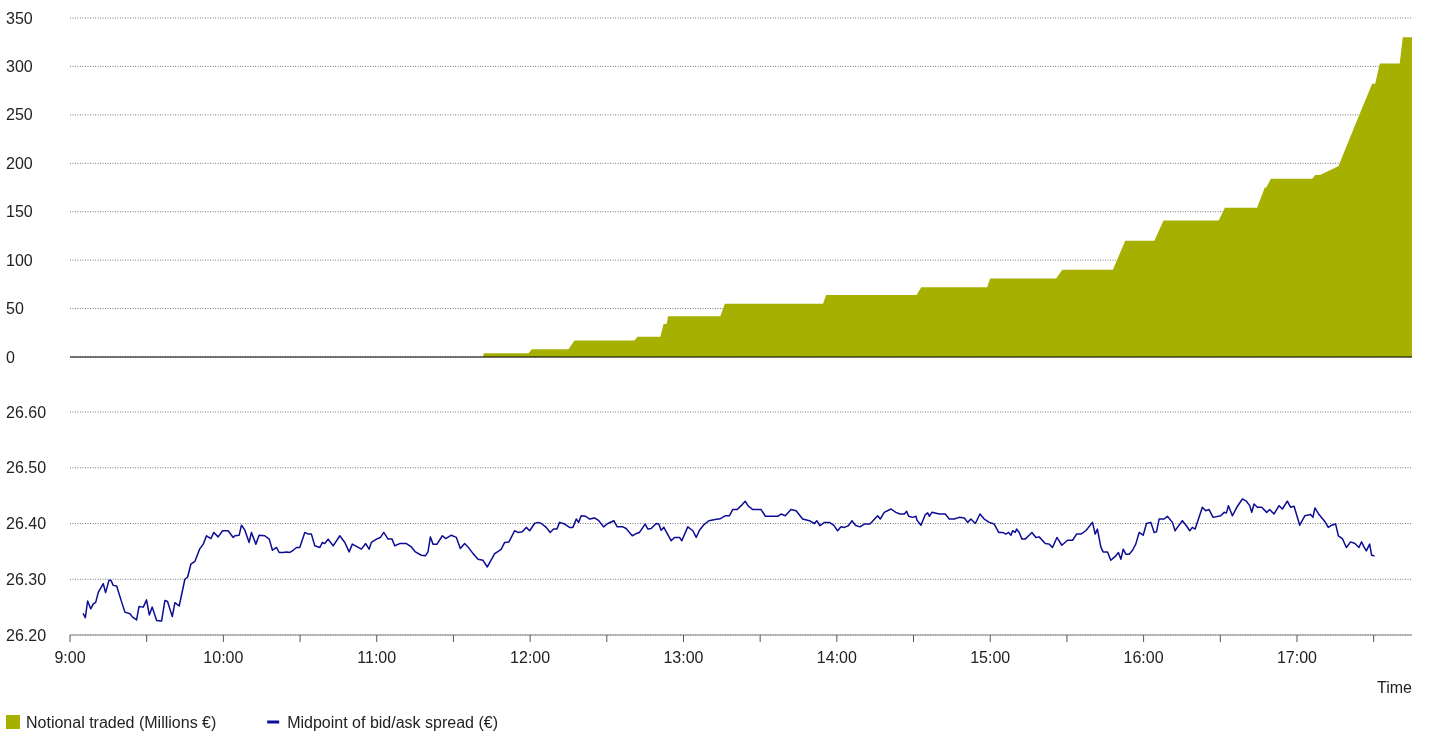  I want to click on y-tick-label: 26.50, so click(26, 468).